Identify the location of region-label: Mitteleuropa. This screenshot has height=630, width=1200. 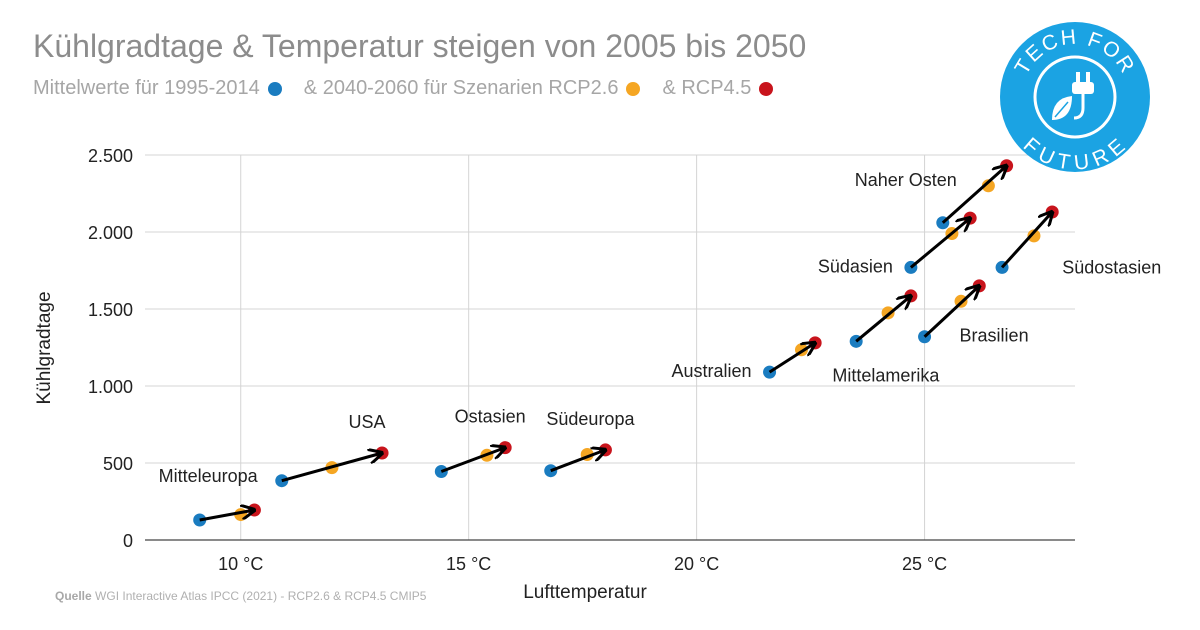
(209, 476).